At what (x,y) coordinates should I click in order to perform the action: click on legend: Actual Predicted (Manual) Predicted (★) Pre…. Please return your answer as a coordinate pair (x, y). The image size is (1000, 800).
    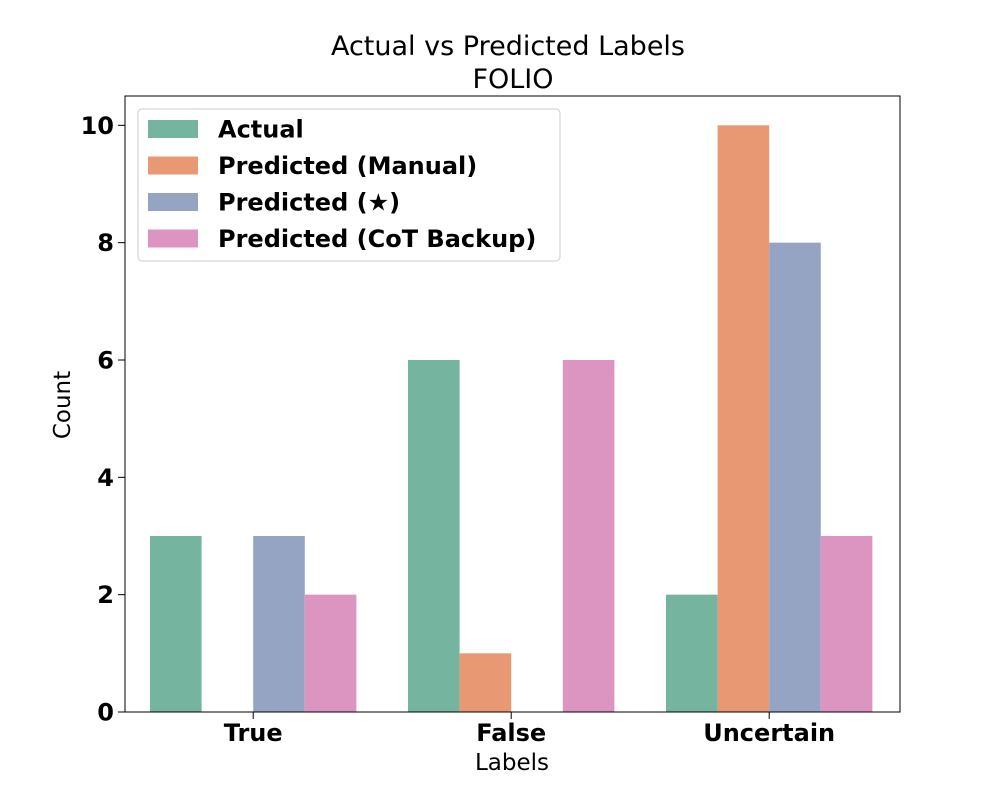
    Looking at the image, I should click on (349, 185).